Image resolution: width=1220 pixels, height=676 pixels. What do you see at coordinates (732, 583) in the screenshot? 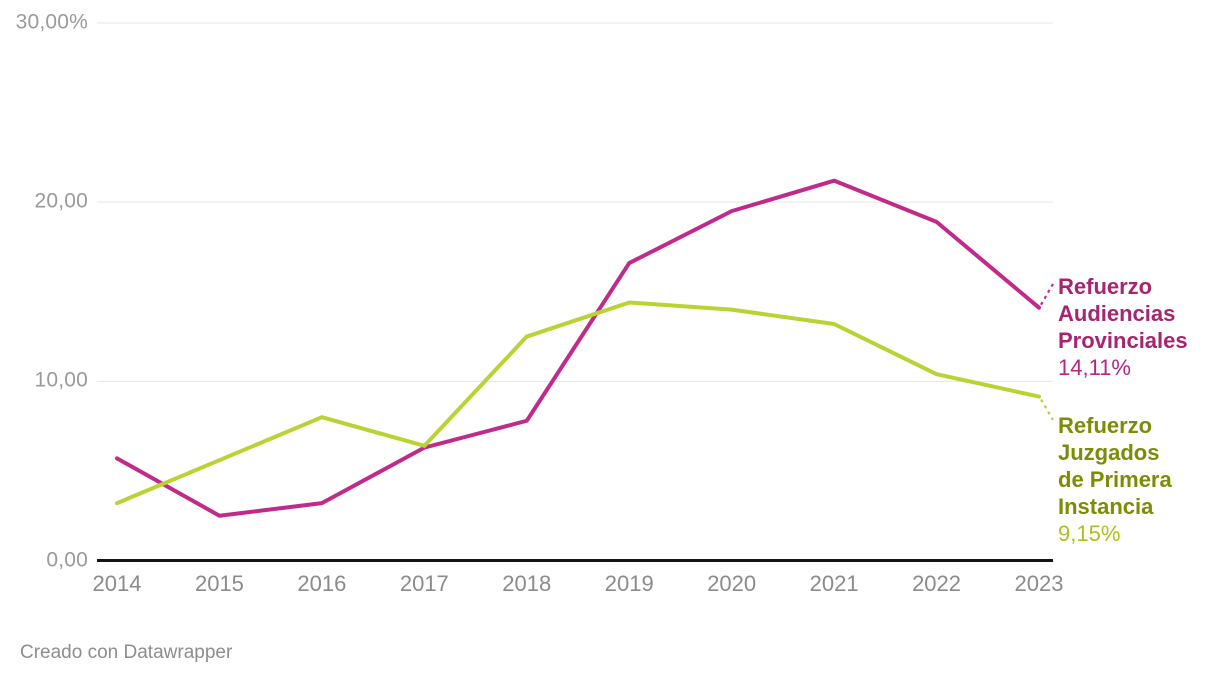
I see `x-tick-label: 2020` at bounding box center [732, 583].